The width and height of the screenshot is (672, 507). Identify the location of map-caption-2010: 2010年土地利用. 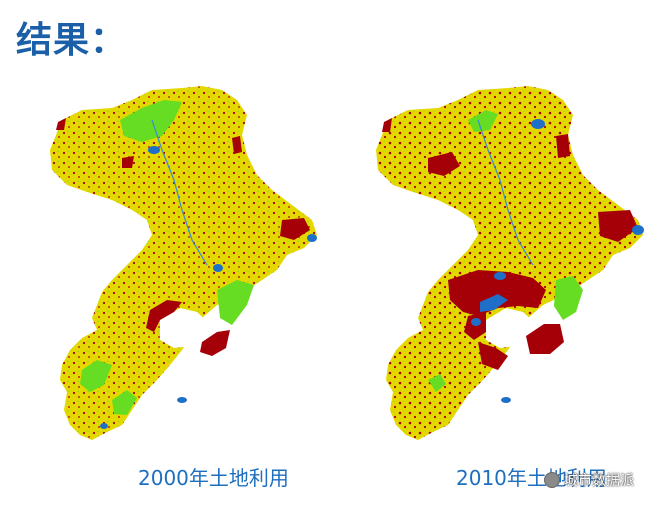
(531, 478).